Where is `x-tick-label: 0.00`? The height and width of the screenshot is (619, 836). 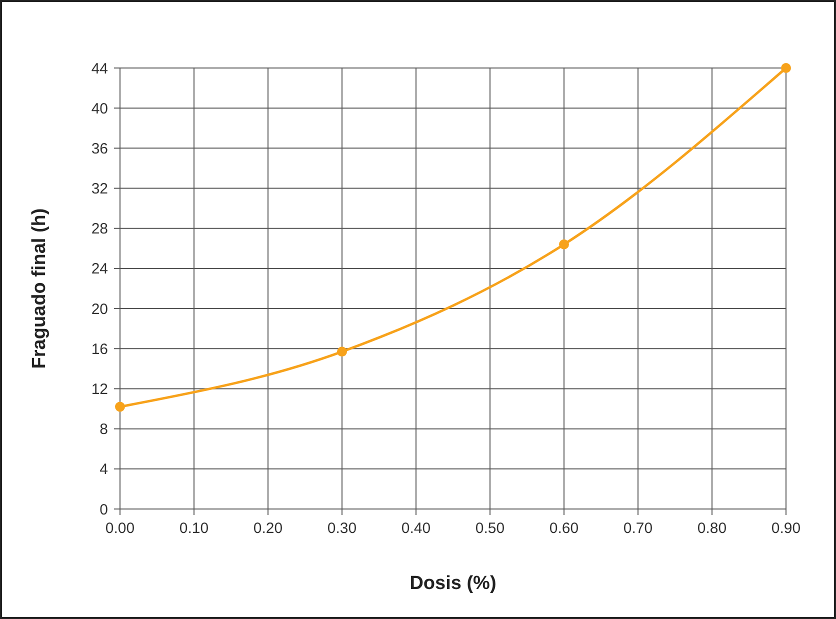 x-tick-label: 0.00 is located at coordinates (120, 528).